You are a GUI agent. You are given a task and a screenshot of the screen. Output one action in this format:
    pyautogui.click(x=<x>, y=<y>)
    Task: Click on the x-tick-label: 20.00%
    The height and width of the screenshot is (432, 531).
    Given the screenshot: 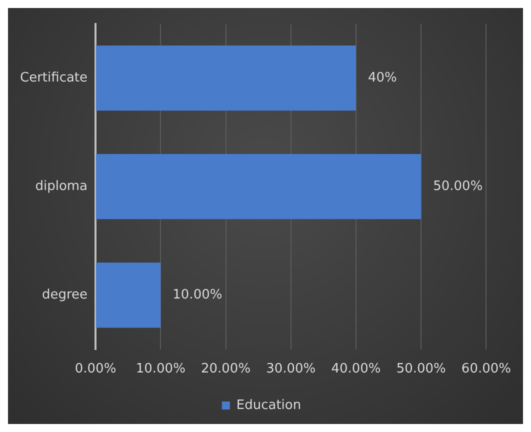 What is the action you would take?
    pyautogui.click(x=225, y=369)
    